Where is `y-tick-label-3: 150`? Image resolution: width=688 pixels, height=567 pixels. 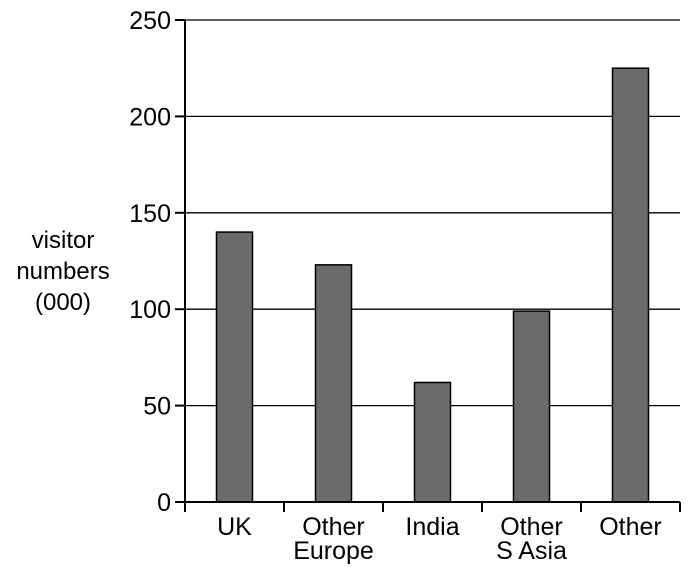
y-tick-label-3: 150 is located at coordinates (150, 214).